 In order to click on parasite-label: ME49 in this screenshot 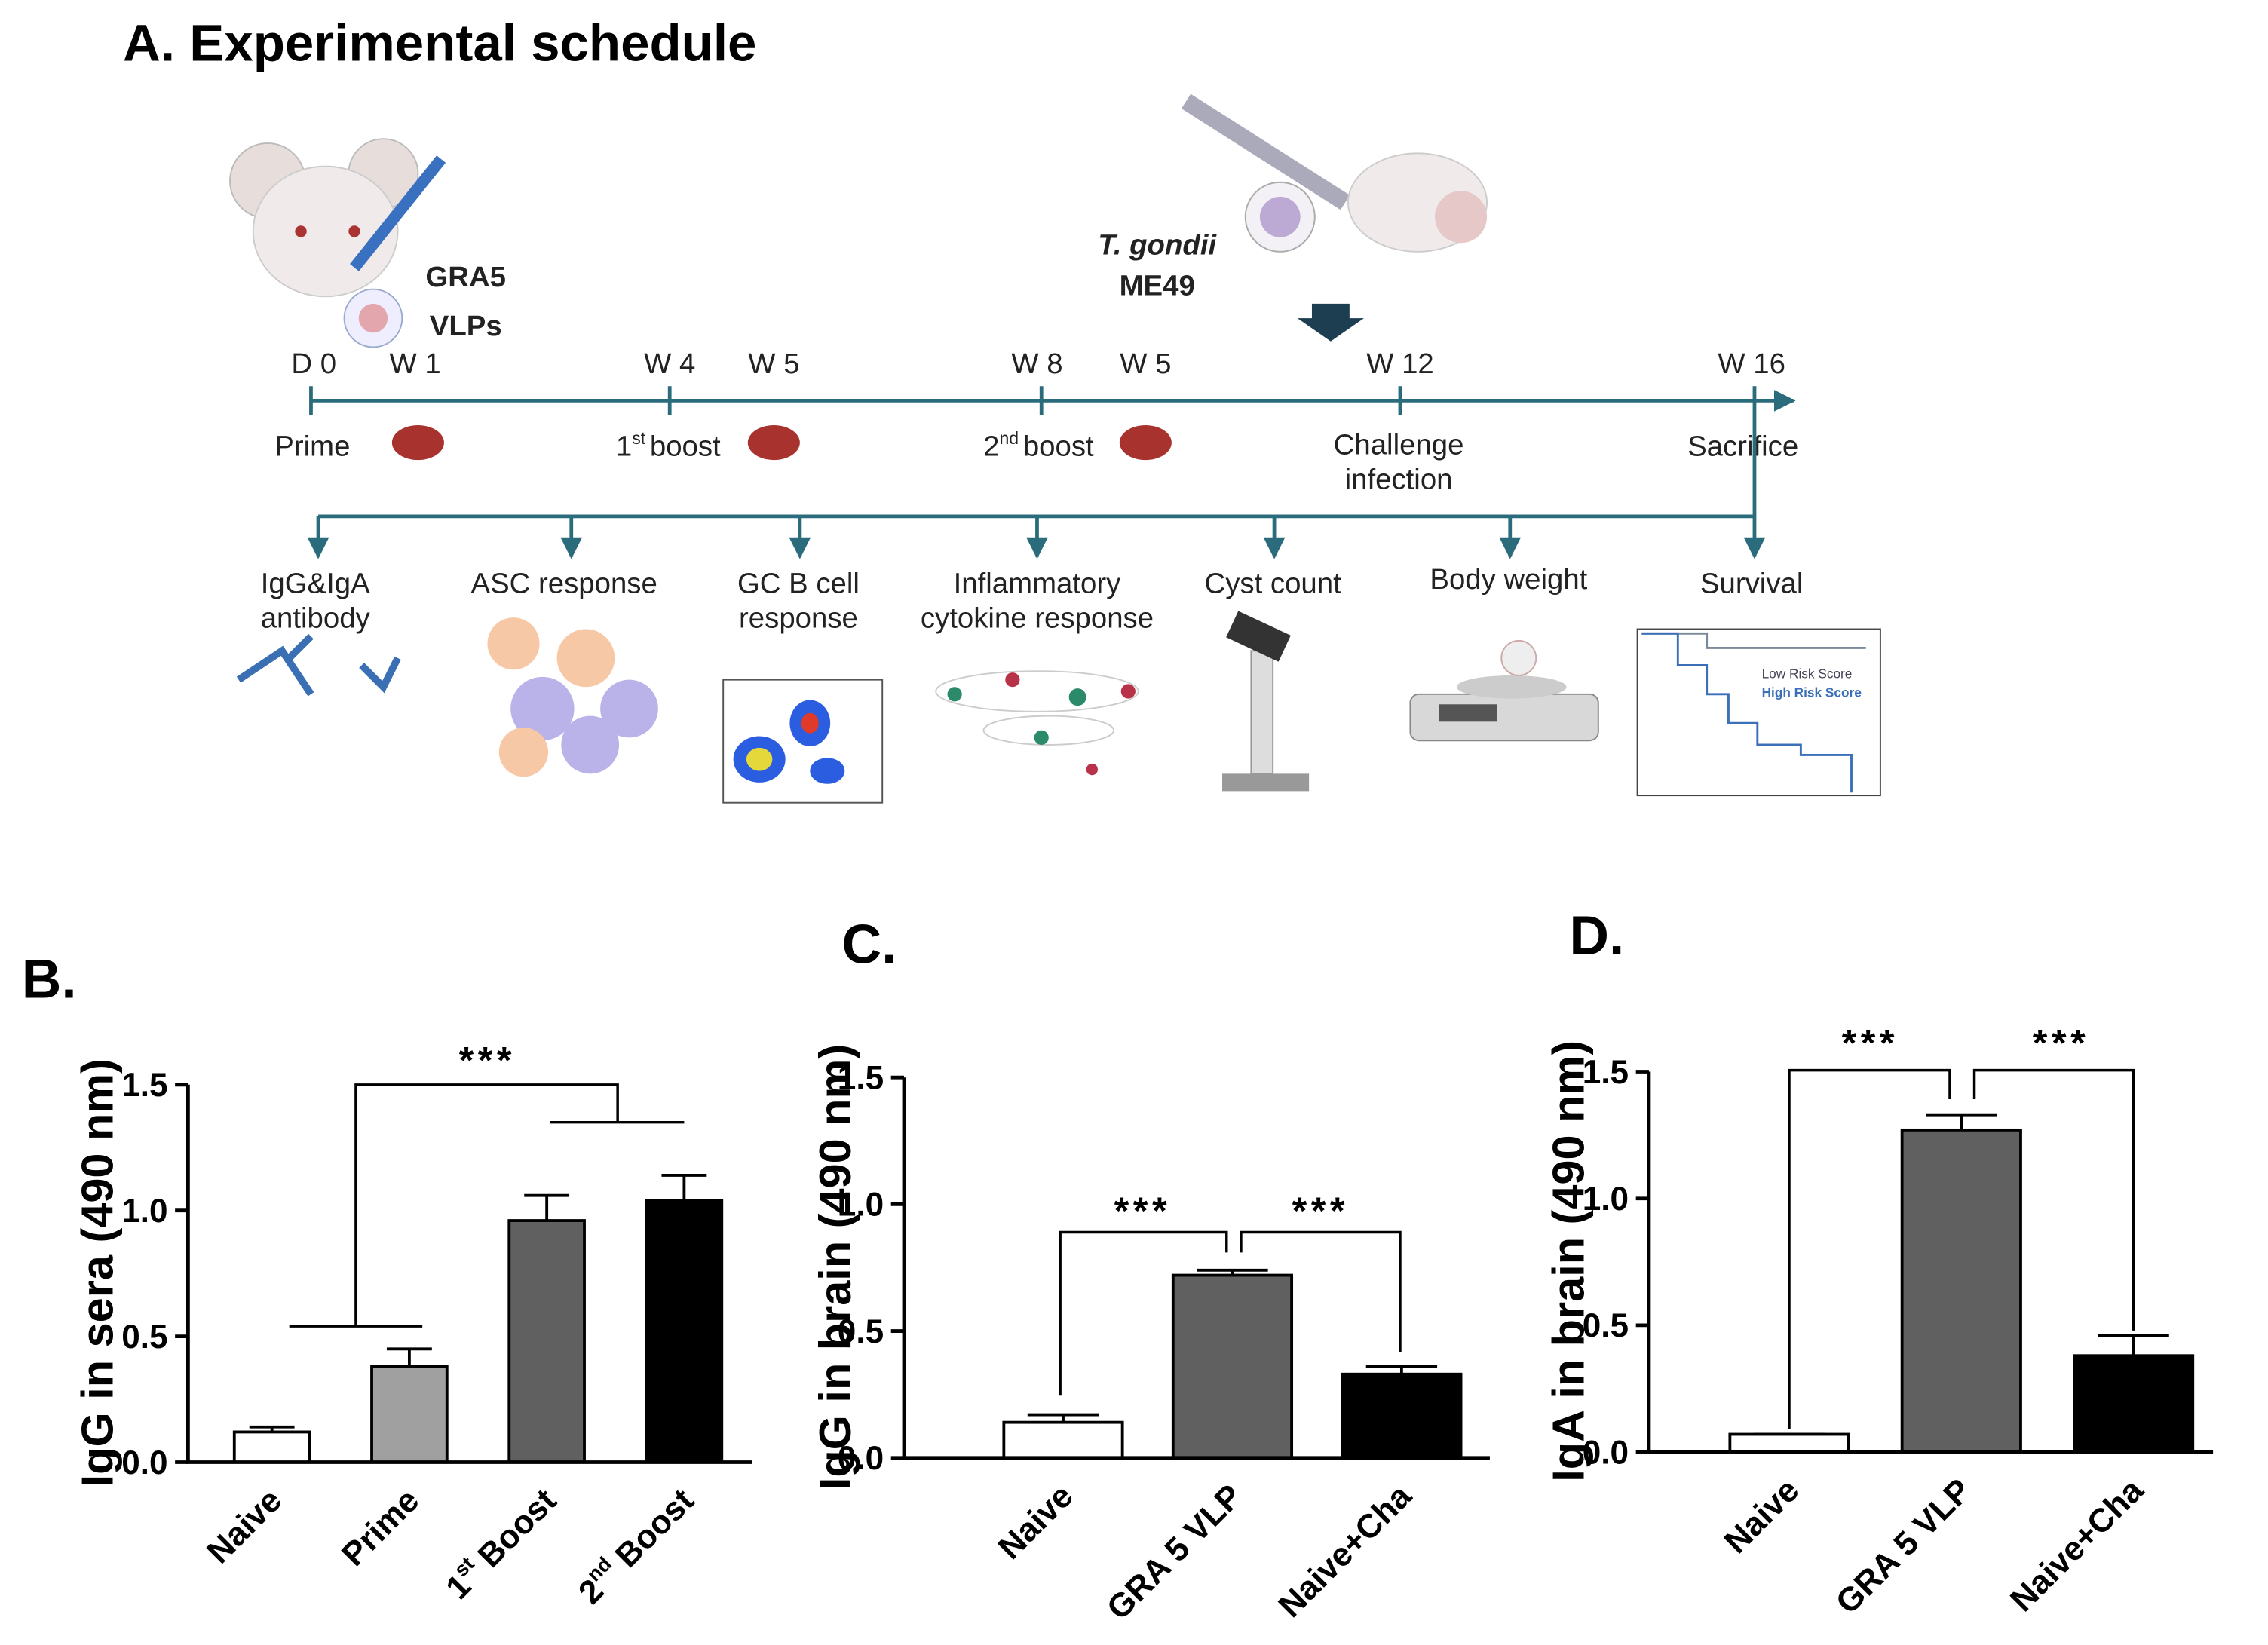, I will do `click(1157, 285)`.